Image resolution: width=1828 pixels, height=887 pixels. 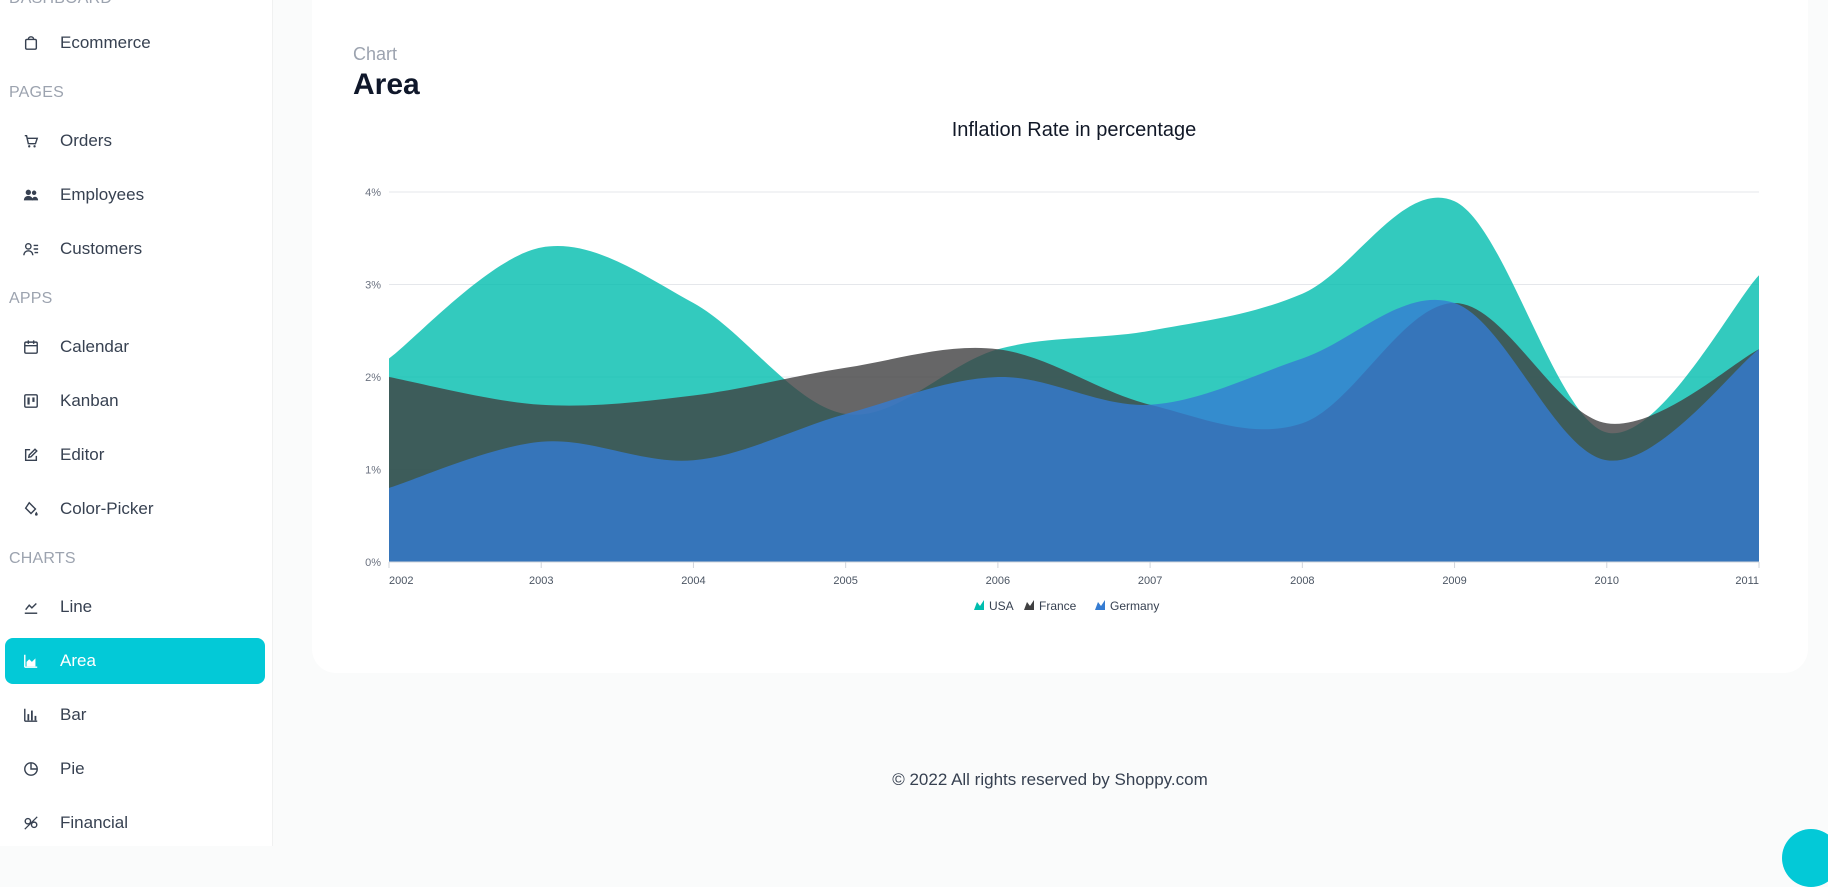 I want to click on chart-title: Inflation Rate in percentage, so click(x=1074, y=130).